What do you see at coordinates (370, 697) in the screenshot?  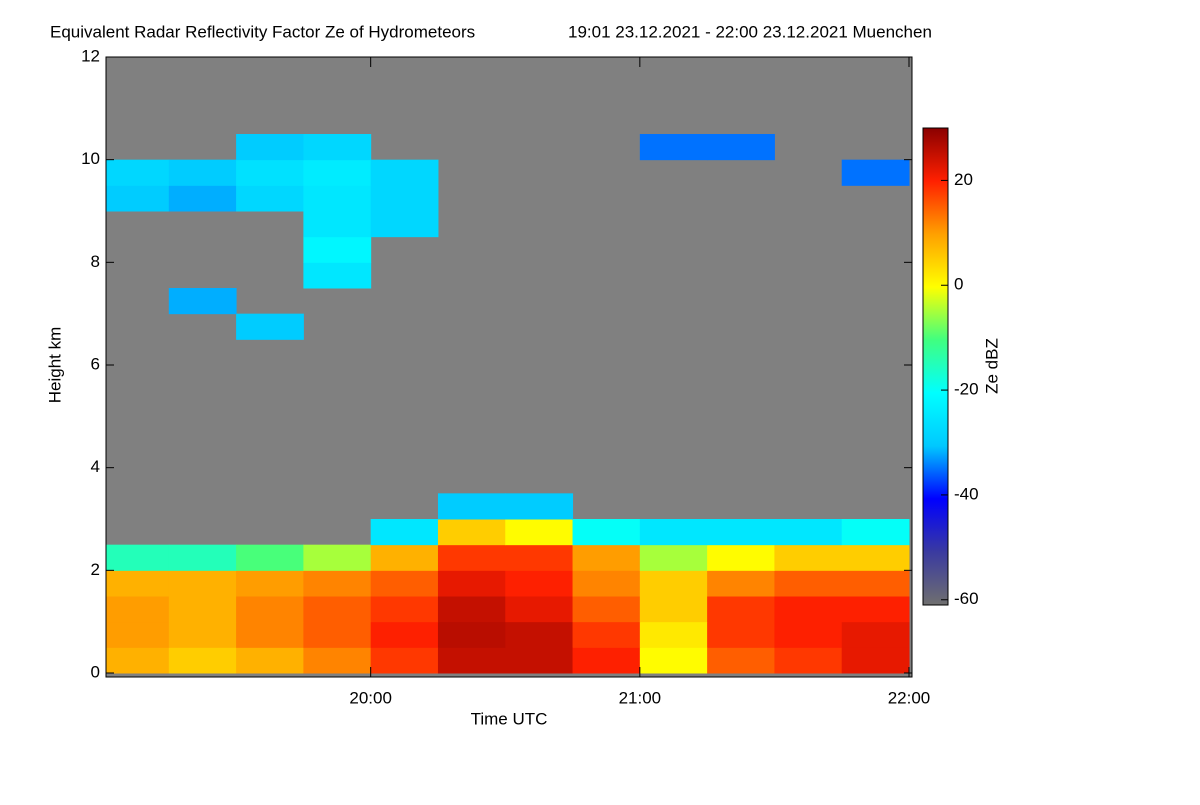 I see `x-tick-label: 20:00` at bounding box center [370, 697].